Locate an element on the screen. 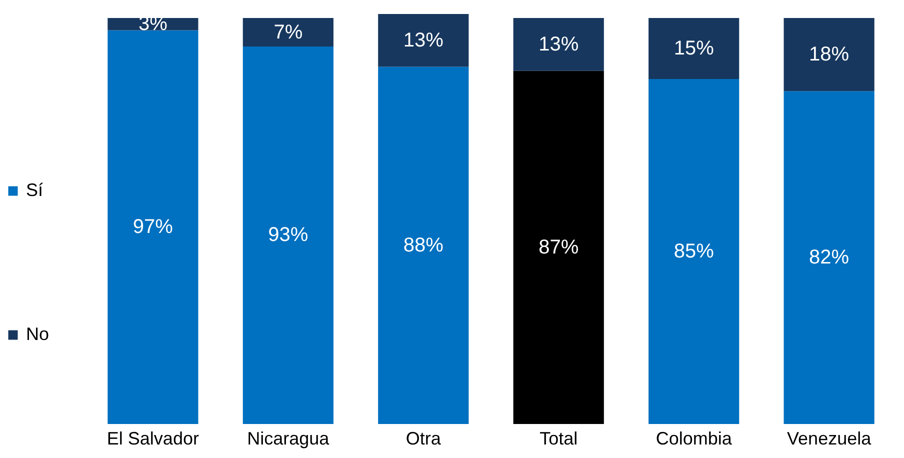  x-tick-label: Nicaragua is located at coordinates (288, 438).